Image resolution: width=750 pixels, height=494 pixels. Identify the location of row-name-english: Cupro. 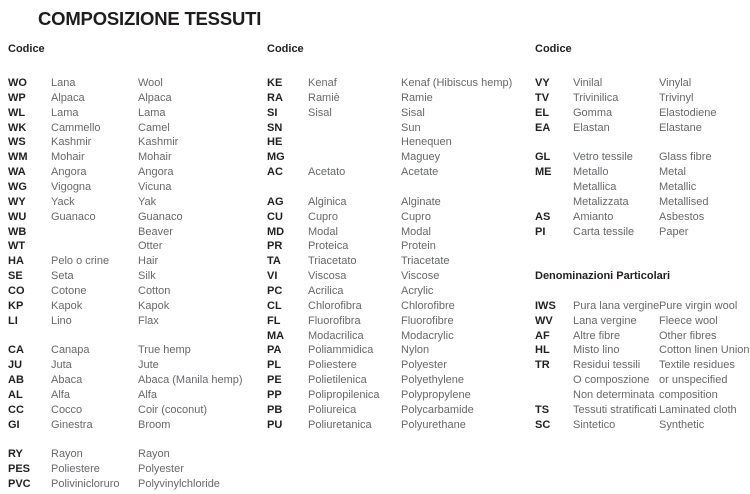
(416, 216).